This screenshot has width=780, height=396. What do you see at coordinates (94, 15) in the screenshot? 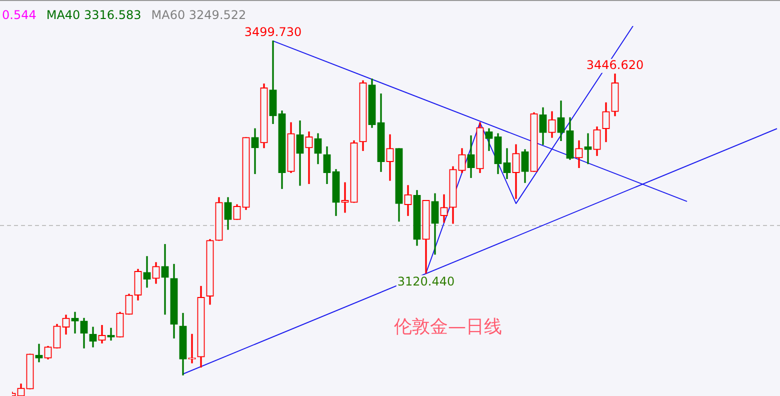
I see `text: MA40 3316.583` at bounding box center [94, 15].